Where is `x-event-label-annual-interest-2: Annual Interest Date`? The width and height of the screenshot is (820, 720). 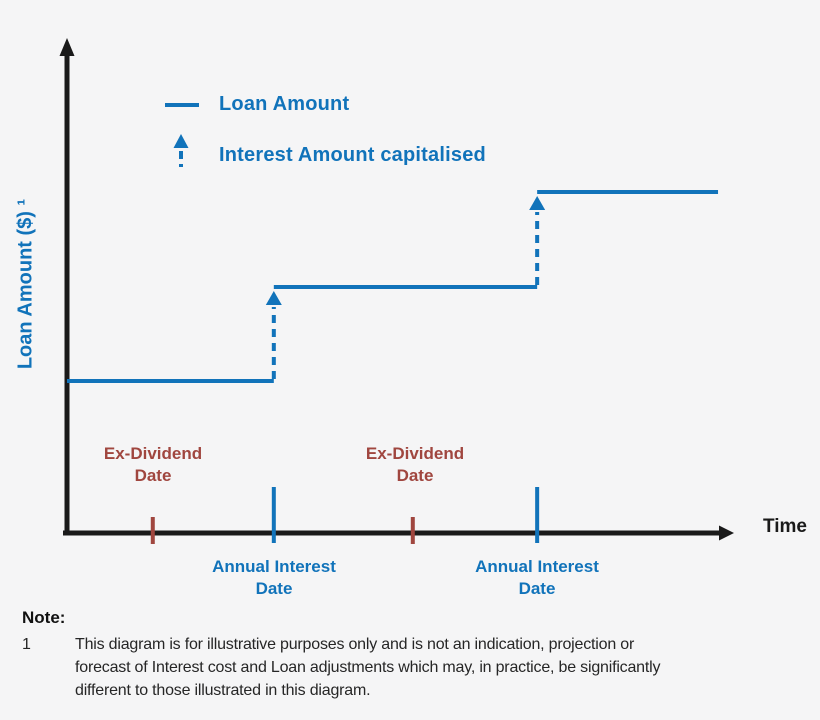 x-event-label-annual-interest-2: Annual Interest Date is located at coordinates (537, 577).